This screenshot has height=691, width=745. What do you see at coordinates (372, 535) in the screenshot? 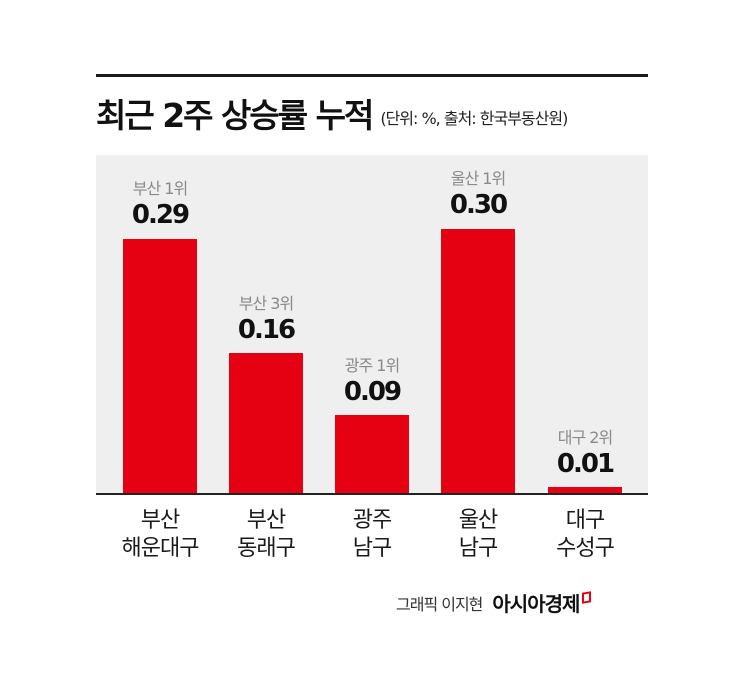
I see `category-label: 광주 남구` at bounding box center [372, 535].